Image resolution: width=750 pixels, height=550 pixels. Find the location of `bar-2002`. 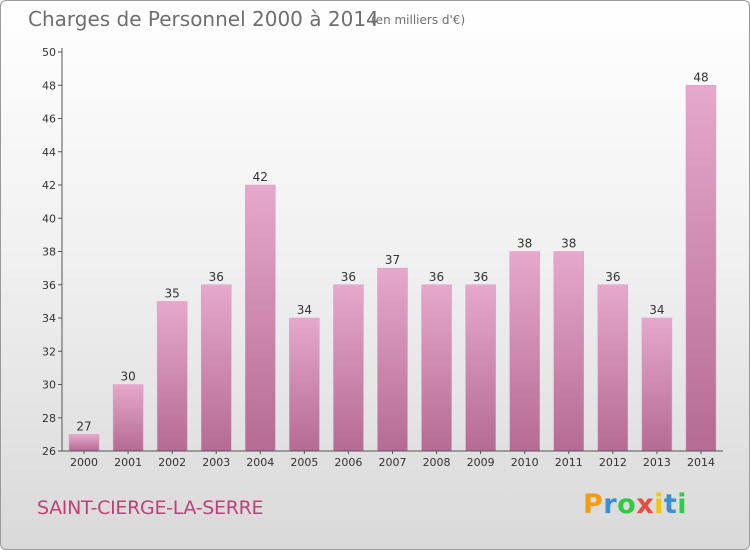

bar-2002 is located at coordinates (172, 376).